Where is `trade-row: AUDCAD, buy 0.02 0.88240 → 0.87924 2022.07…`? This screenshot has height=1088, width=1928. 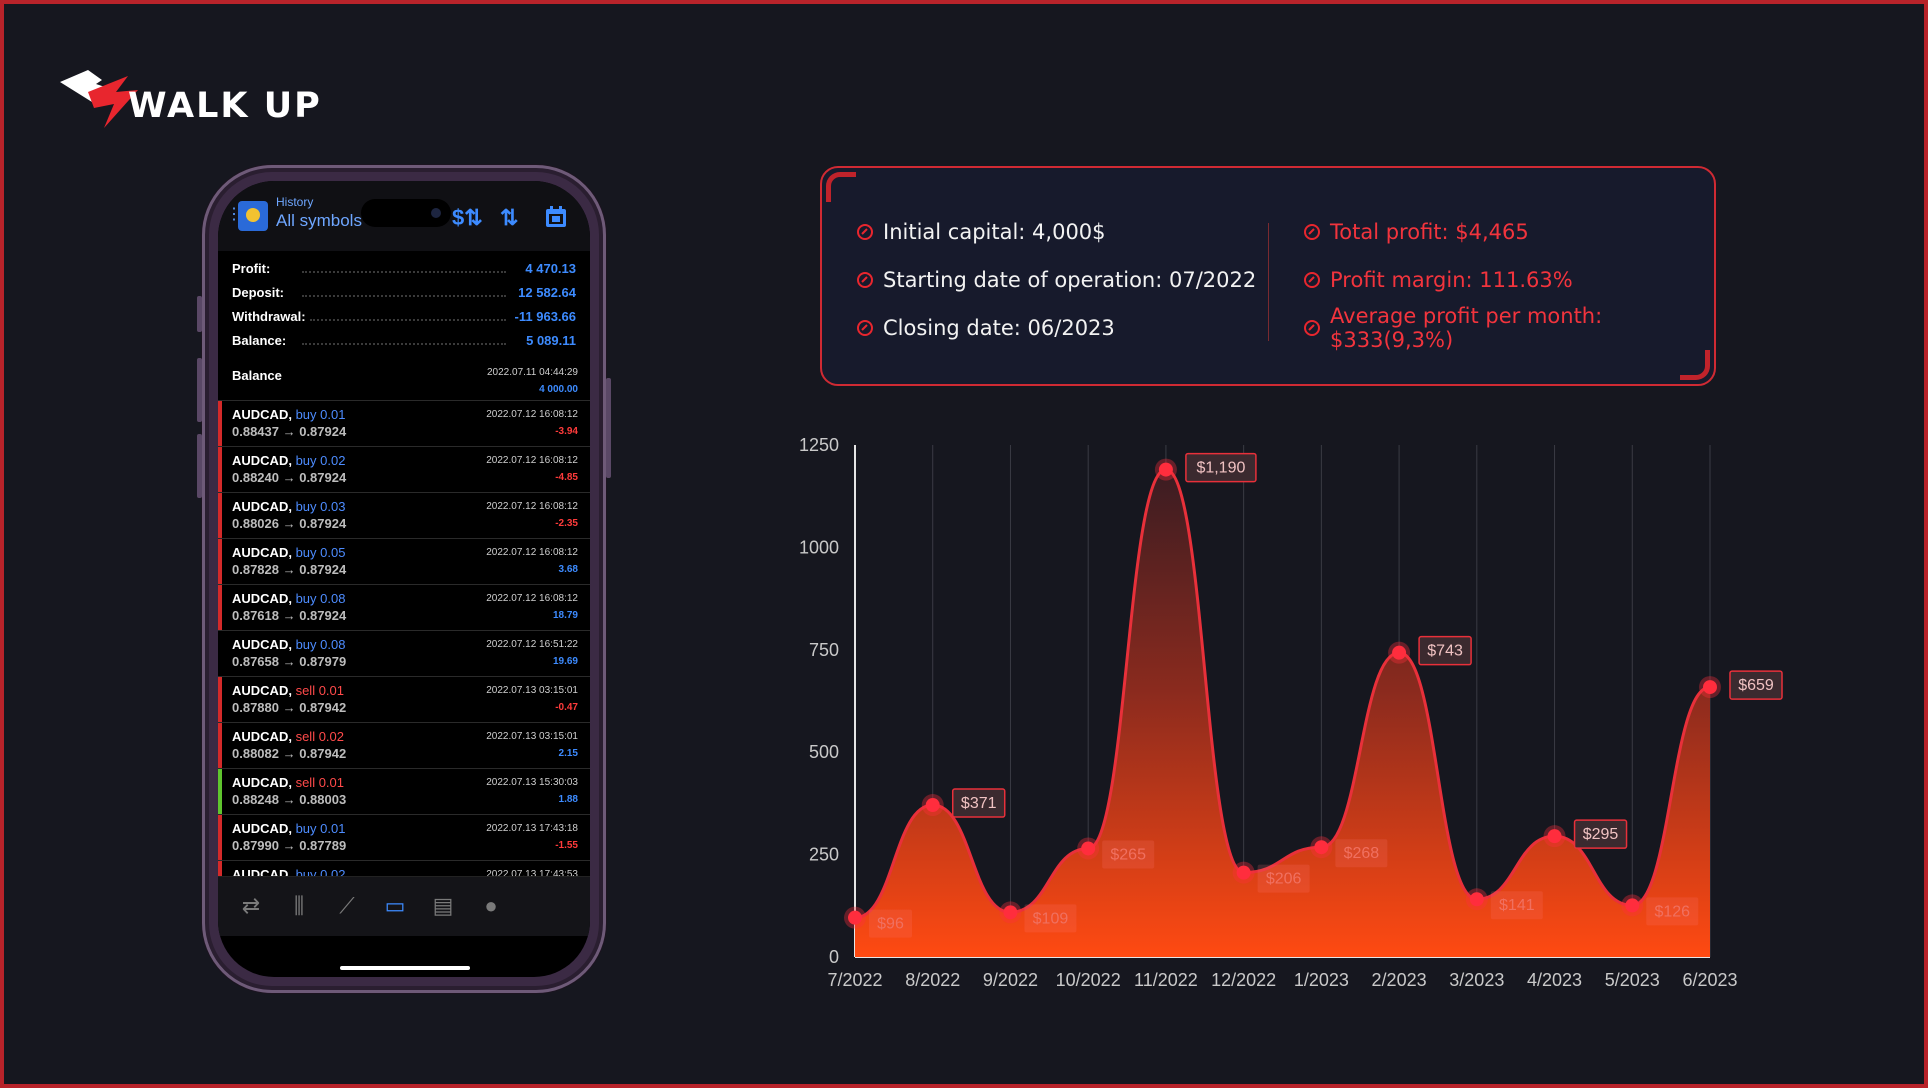
trade-row: AUDCAD, buy 0.02 0.88240 → 0.87924 2022.07… is located at coordinates (404, 470).